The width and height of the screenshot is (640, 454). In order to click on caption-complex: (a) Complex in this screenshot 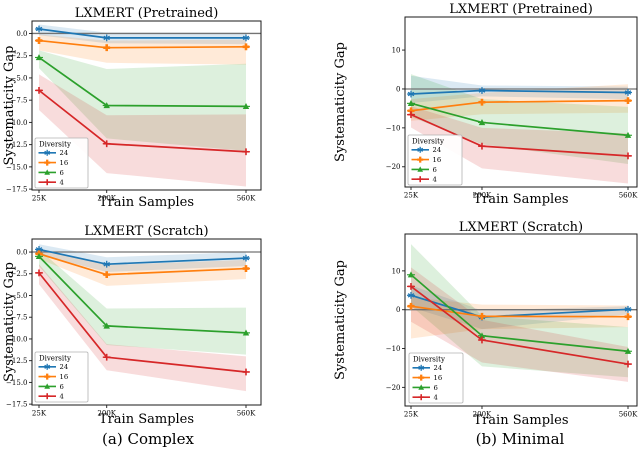, I will do `click(148, 439)`.